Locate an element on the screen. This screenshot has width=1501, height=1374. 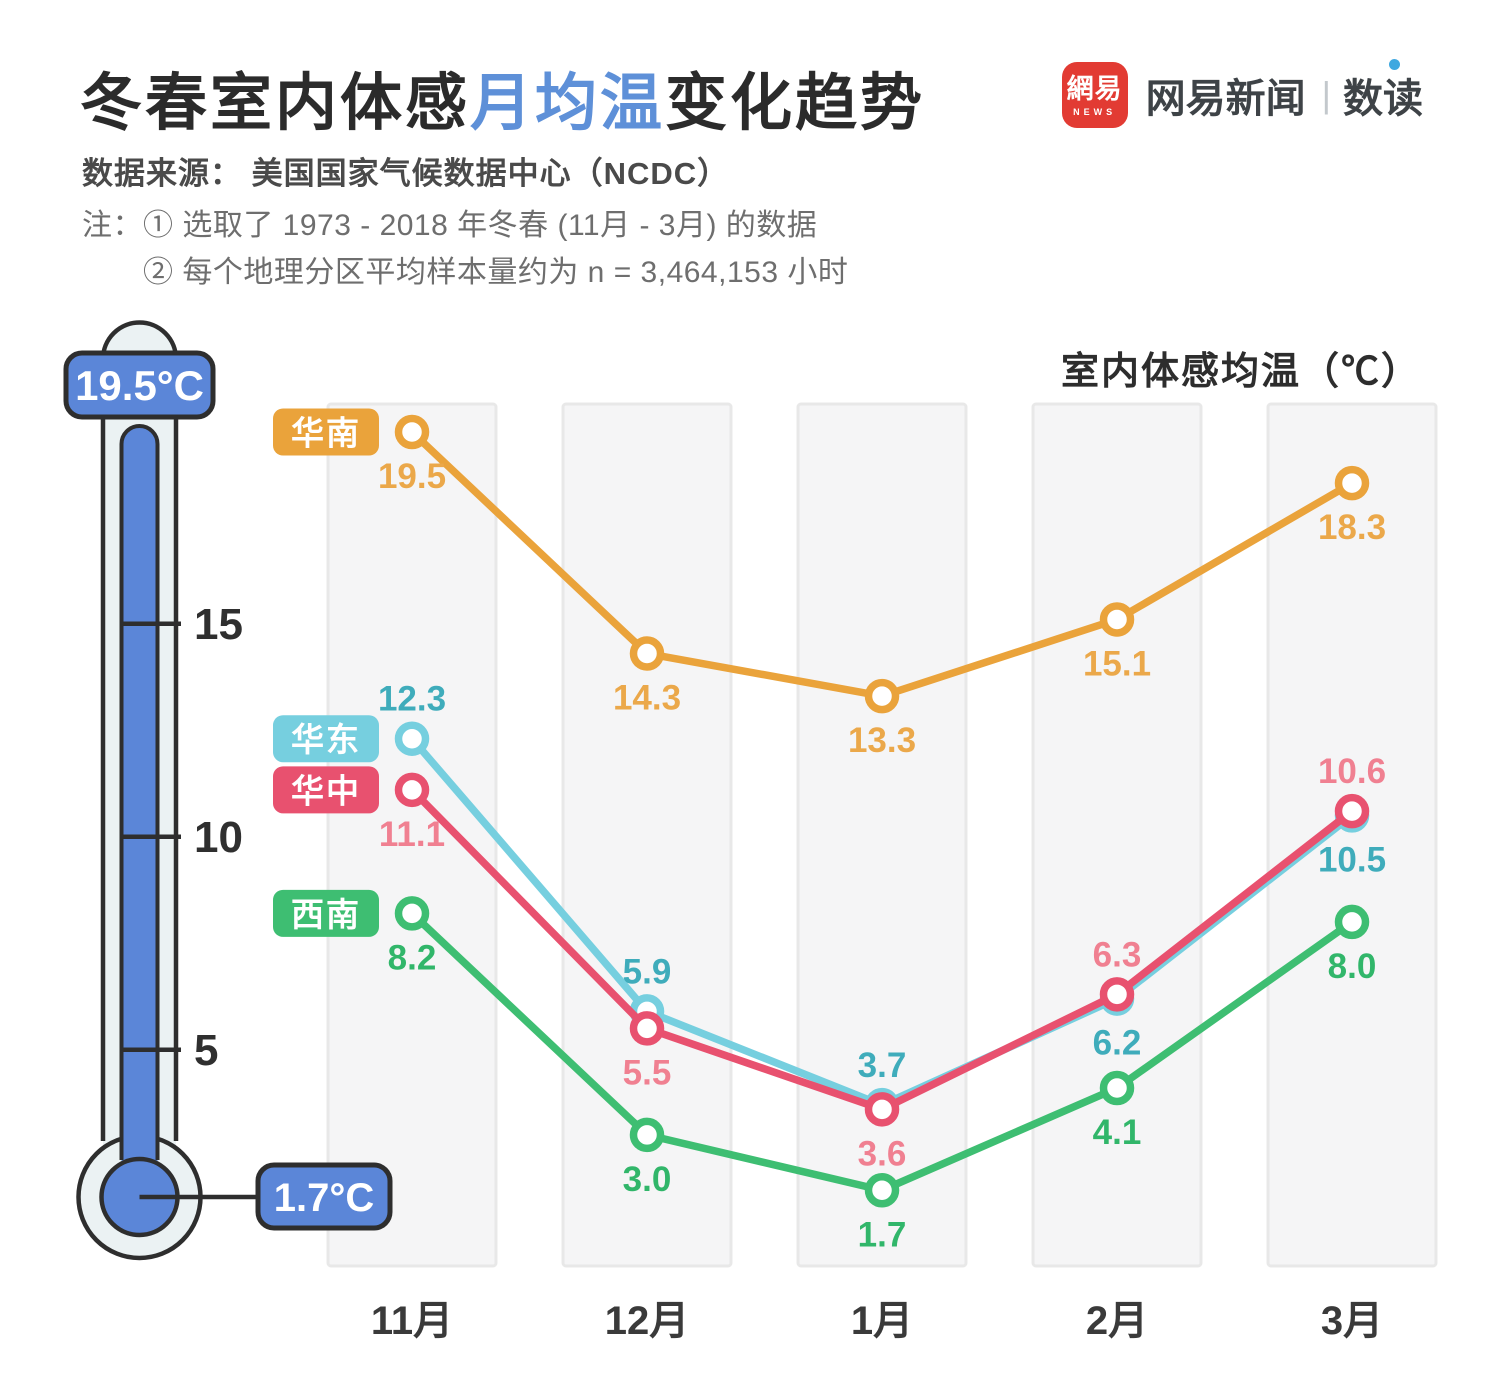
mercury-column-top is located at coordinates (139, 434).